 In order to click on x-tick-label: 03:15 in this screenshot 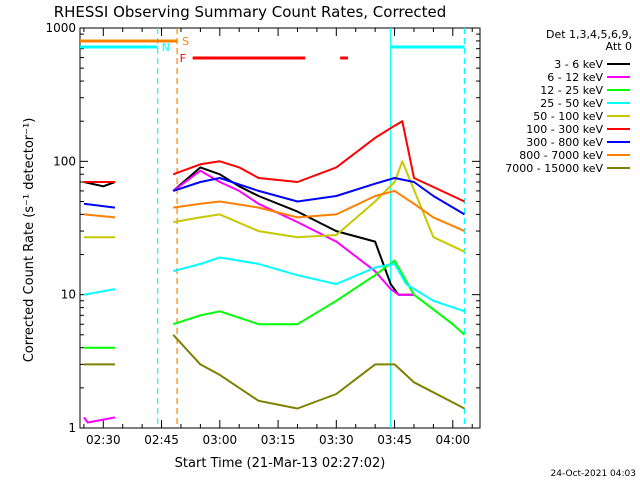, I will do `click(278, 440)`.